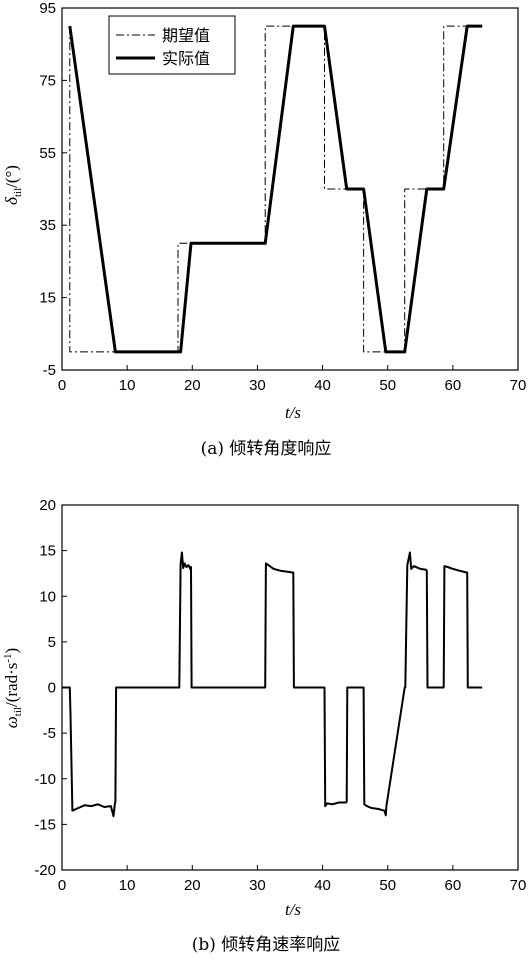 Image resolution: width=532 pixels, height=960 pixels. I want to click on y-tick-label: -15, so click(45, 824).